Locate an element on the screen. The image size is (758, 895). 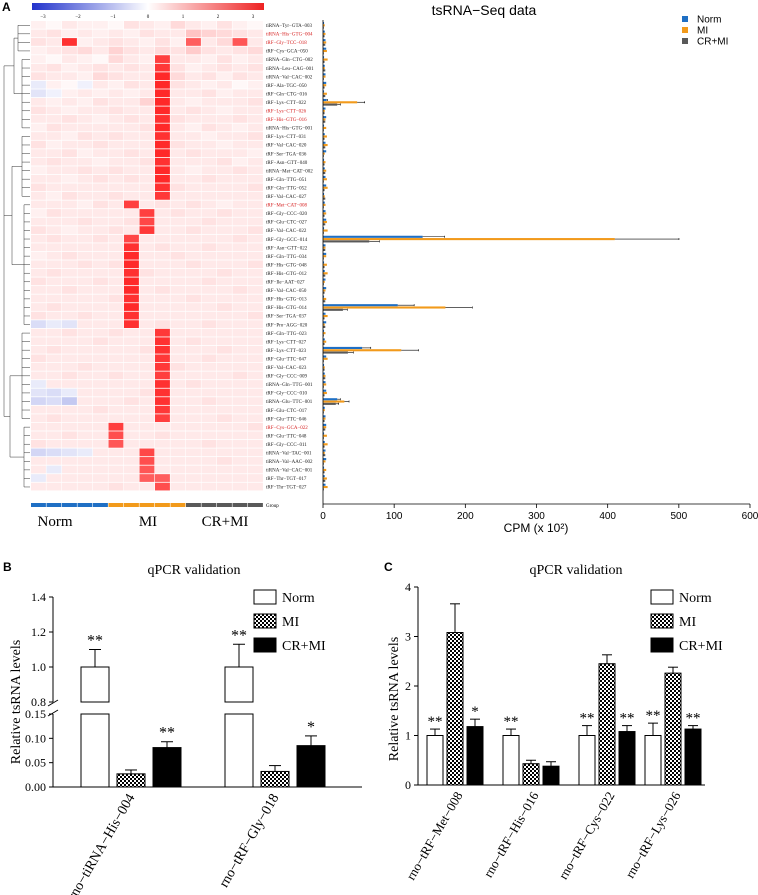
panel-b-legend: Norm MI CR+MI is located at coordinates (289, 621).